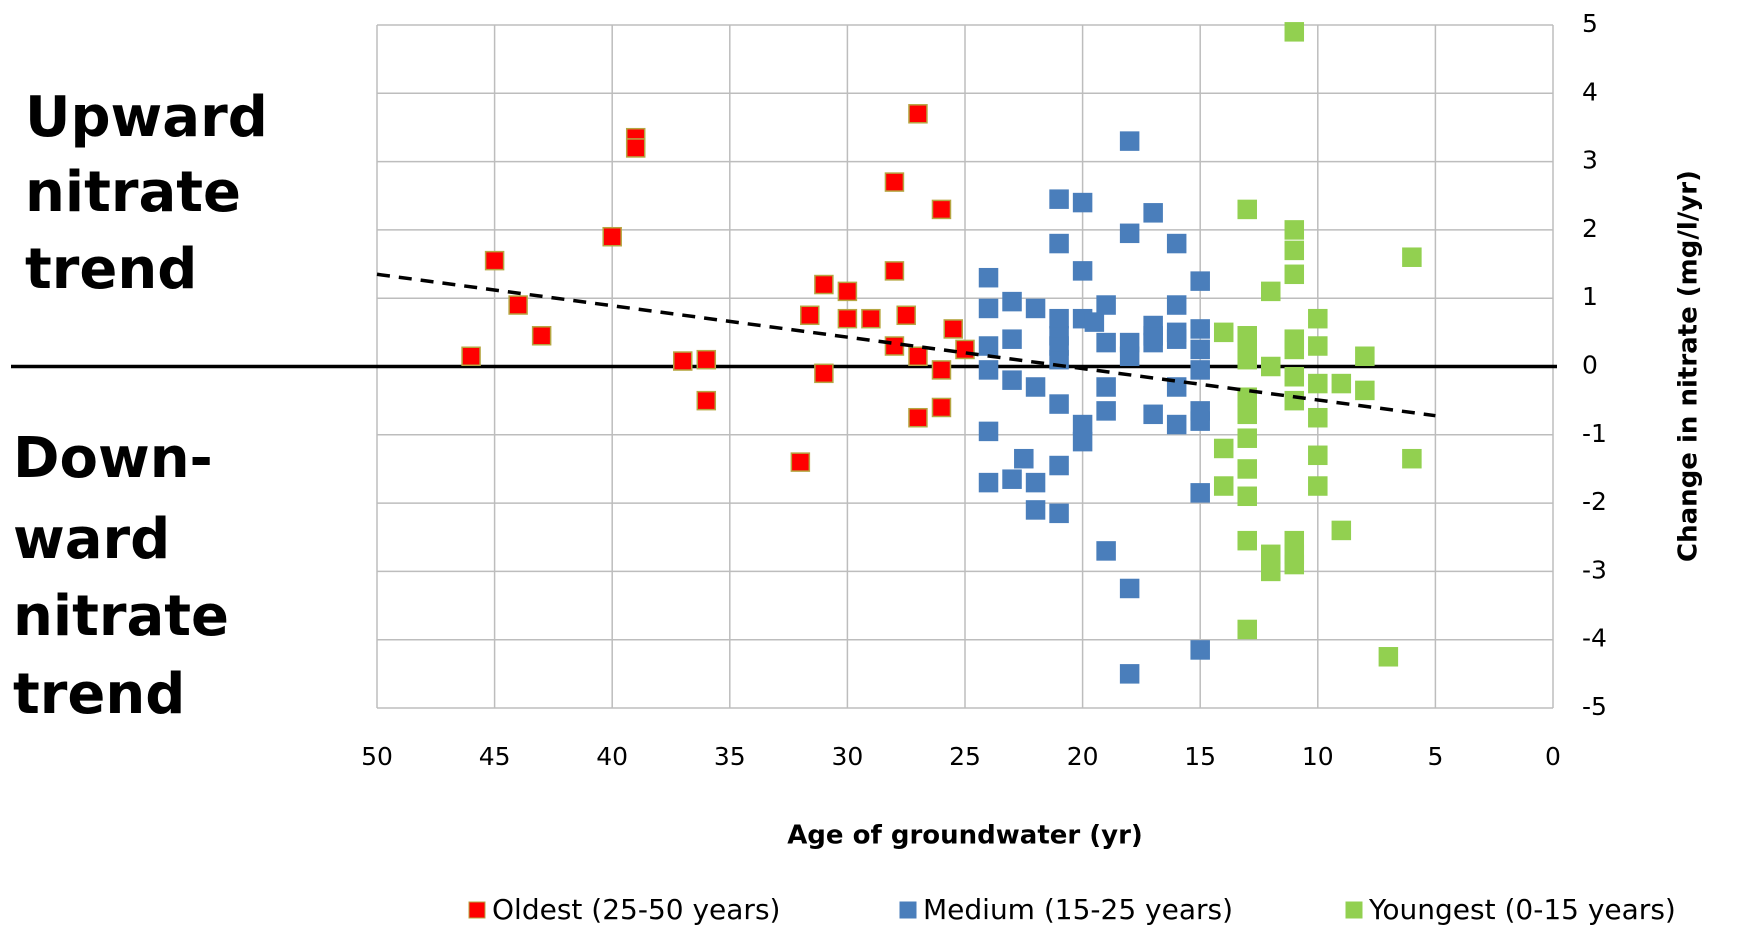  Describe the element at coordinates (965, 836) in the screenshot. I see `x-axis-title: Age of groundwater (yr)` at that location.